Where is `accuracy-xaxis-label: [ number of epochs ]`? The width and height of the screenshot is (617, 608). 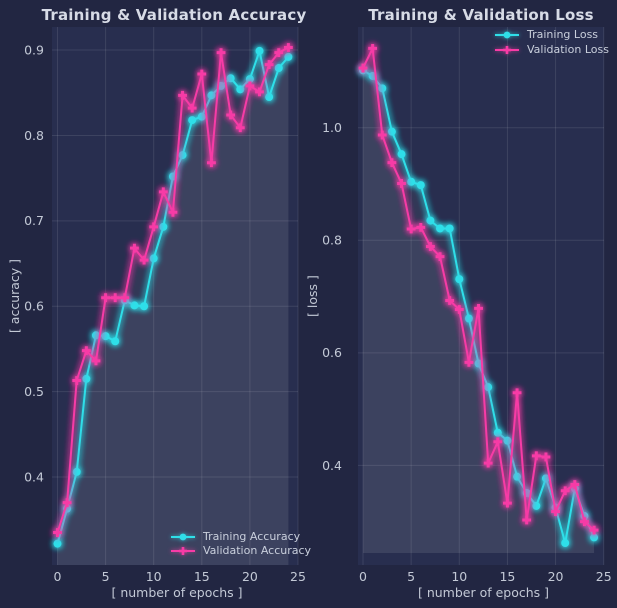
accuracy-xaxis-label: [ number of epochs ] is located at coordinates (177, 592).